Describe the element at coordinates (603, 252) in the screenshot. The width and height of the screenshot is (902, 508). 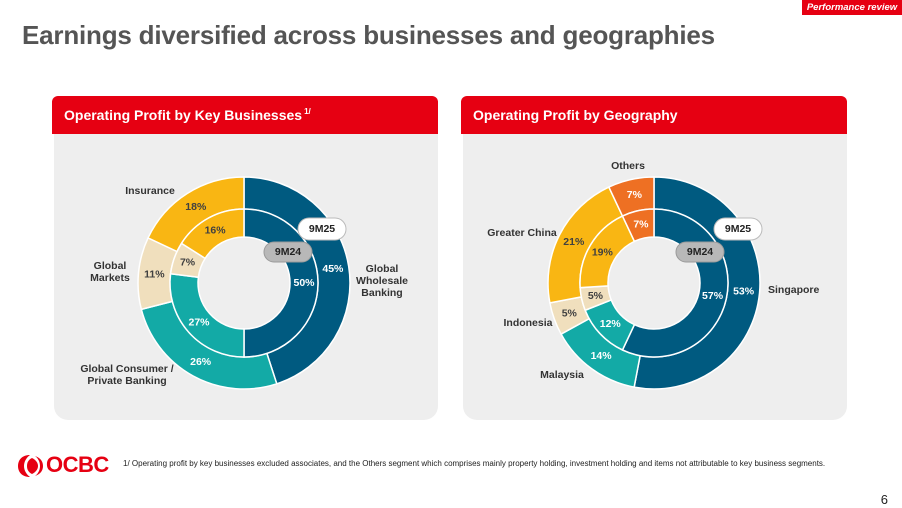
I see `geography-inner-label-greater-china: 19%` at that location.